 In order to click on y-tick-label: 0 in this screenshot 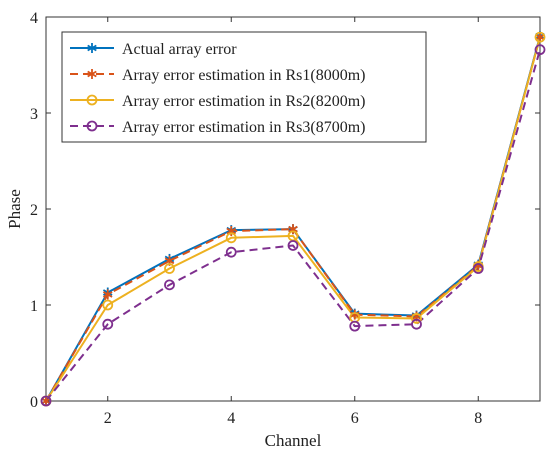, I will do `click(34, 402)`.